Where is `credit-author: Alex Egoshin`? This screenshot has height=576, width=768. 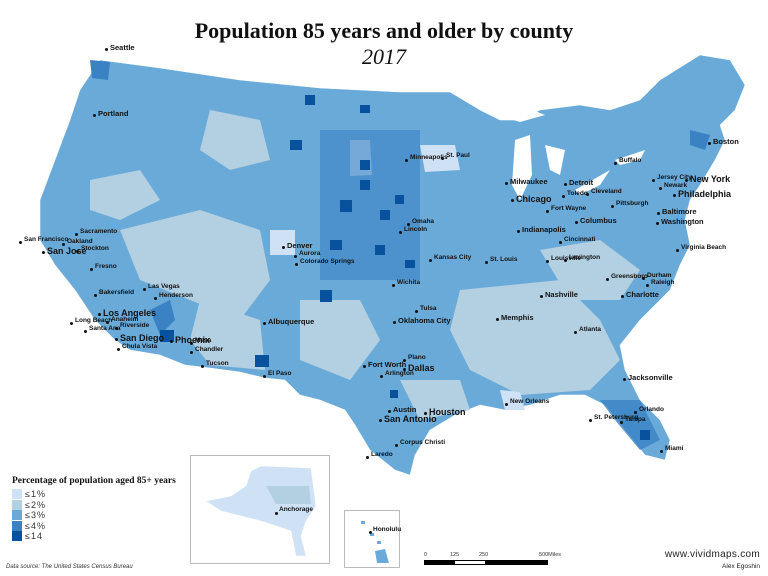
credit-author: Alex Egoshin is located at coordinates (741, 566).